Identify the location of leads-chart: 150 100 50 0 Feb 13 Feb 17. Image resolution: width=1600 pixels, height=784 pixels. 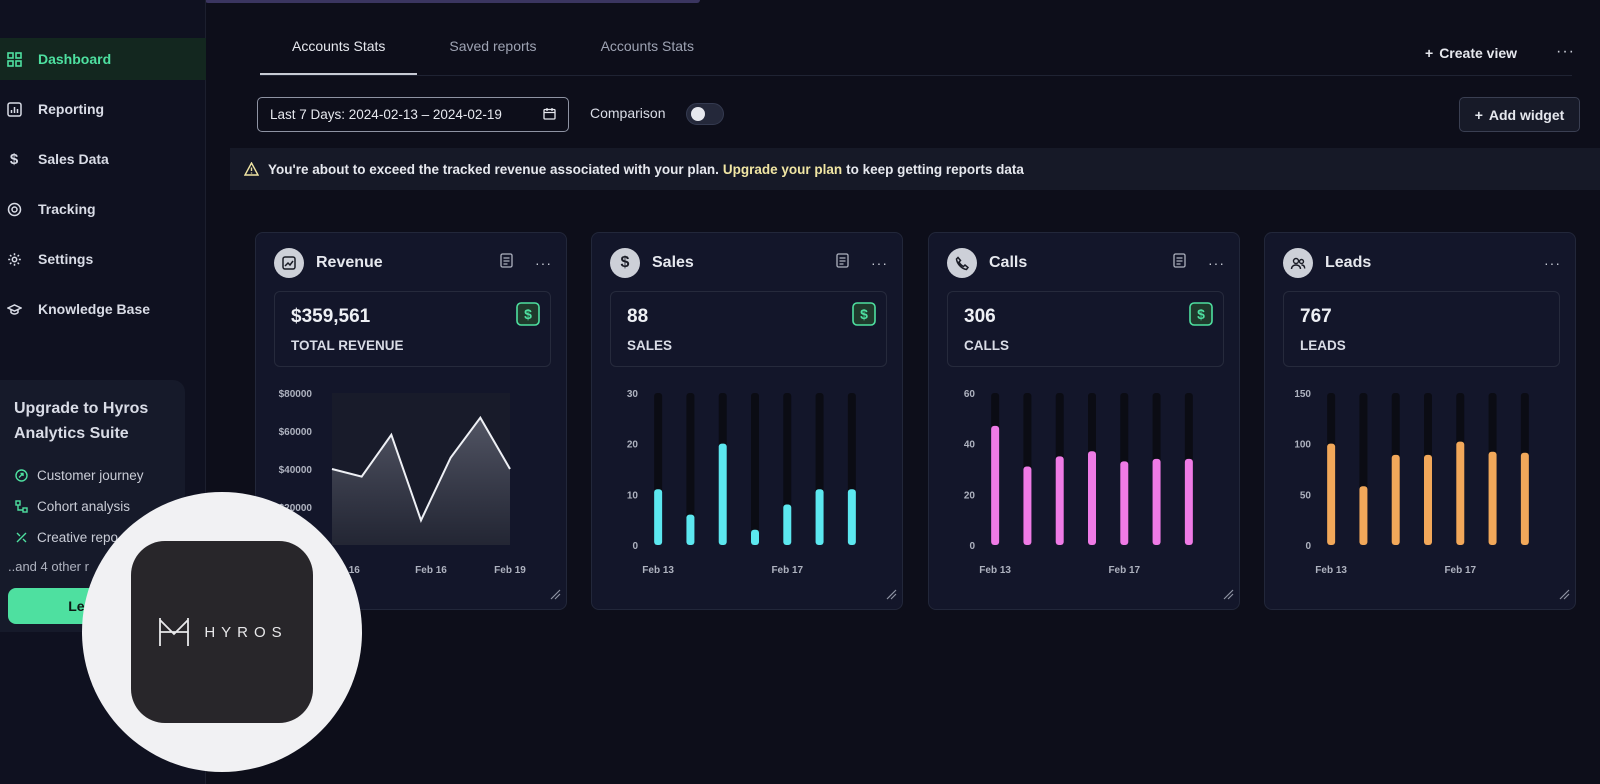
(1411, 482).